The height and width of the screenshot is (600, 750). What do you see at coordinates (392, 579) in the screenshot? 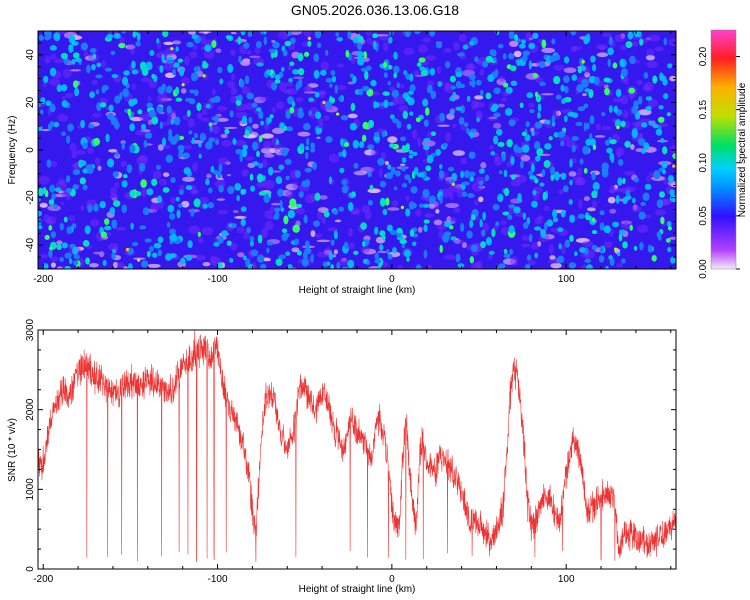
I see `snr-x-tick-label: 0` at bounding box center [392, 579].